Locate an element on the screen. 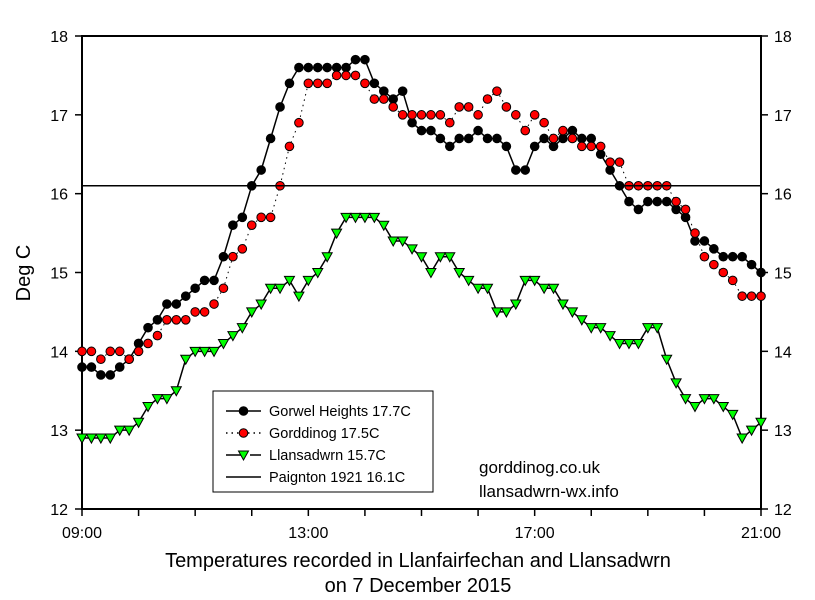  legend-item: Gorwel Heights 17.7C is located at coordinates (318, 412).